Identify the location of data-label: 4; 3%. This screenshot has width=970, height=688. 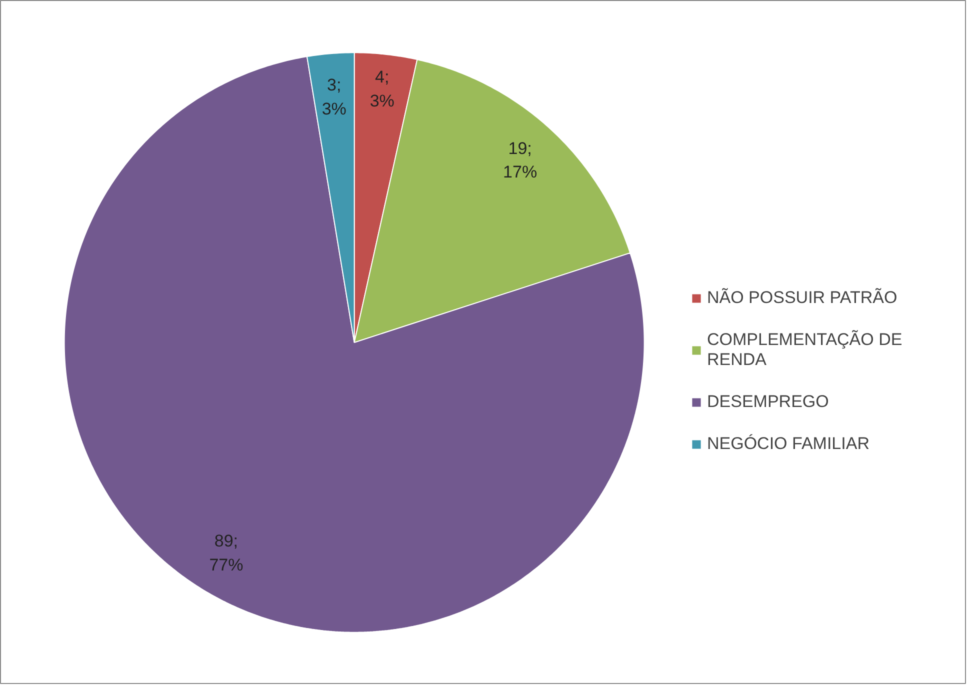
(382, 89).